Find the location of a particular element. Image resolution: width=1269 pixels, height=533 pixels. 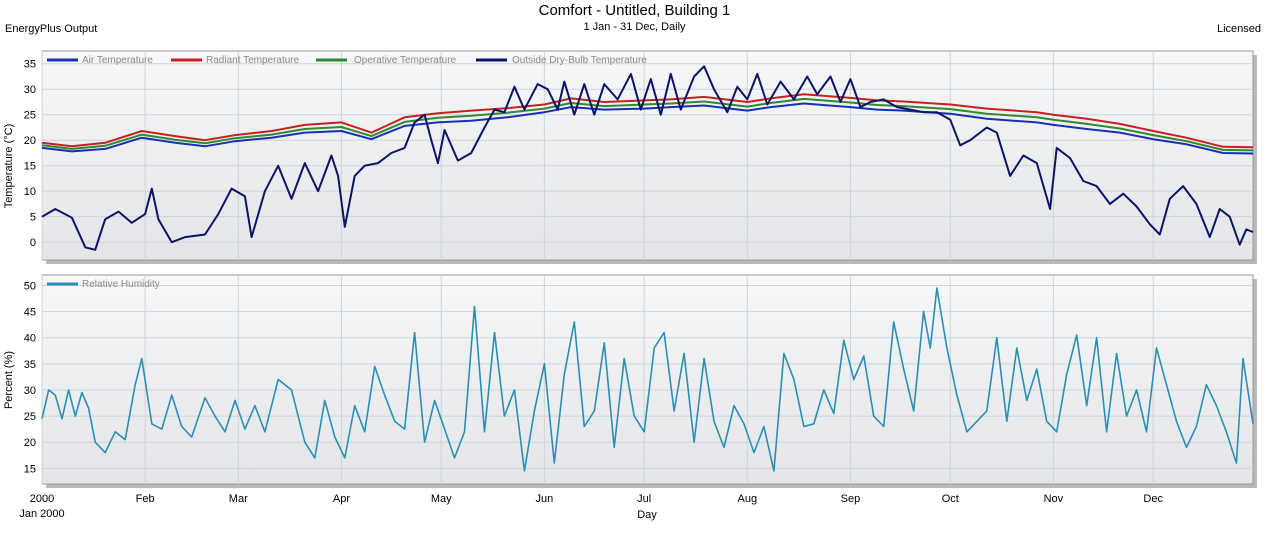

x-tick-label: Oct is located at coordinates (950, 499).